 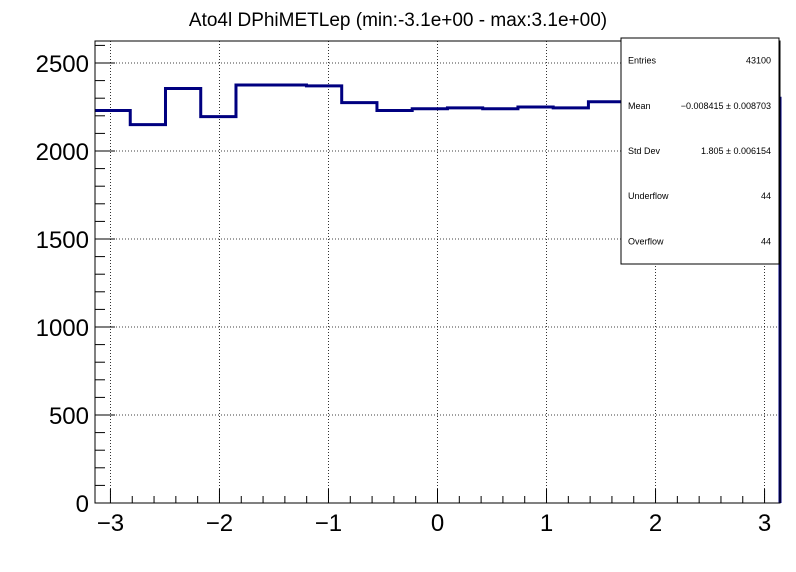 What do you see at coordinates (642, 61) in the screenshot?
I see `stats-label: Entries` at bounding box center [642, 61].